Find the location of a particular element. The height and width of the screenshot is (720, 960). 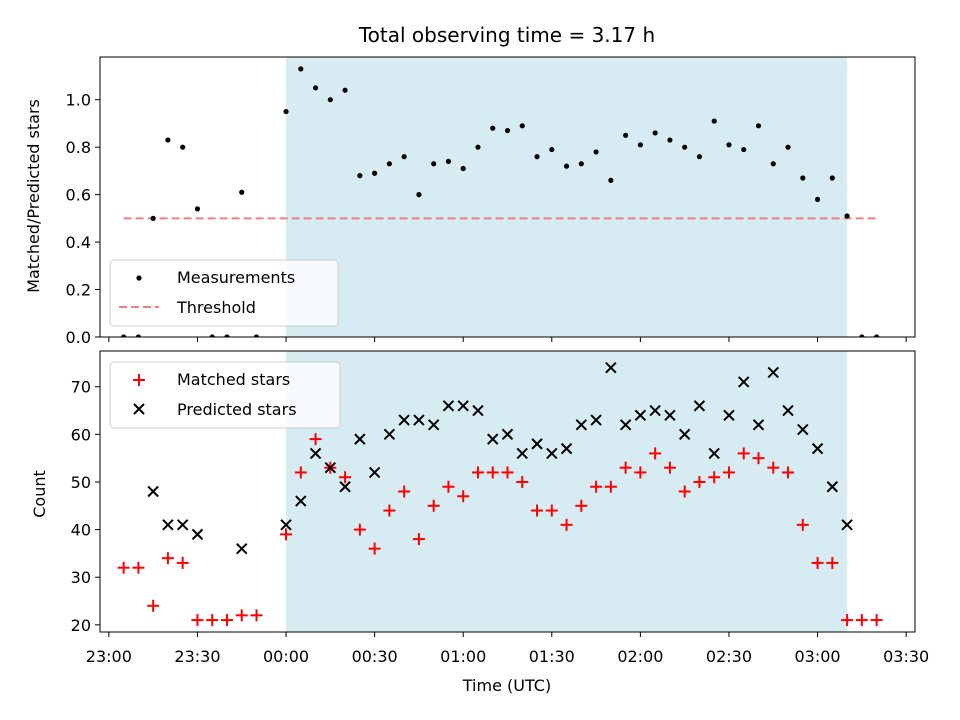

x-tick-label: 03:00 is located at coordinates (817, 656).